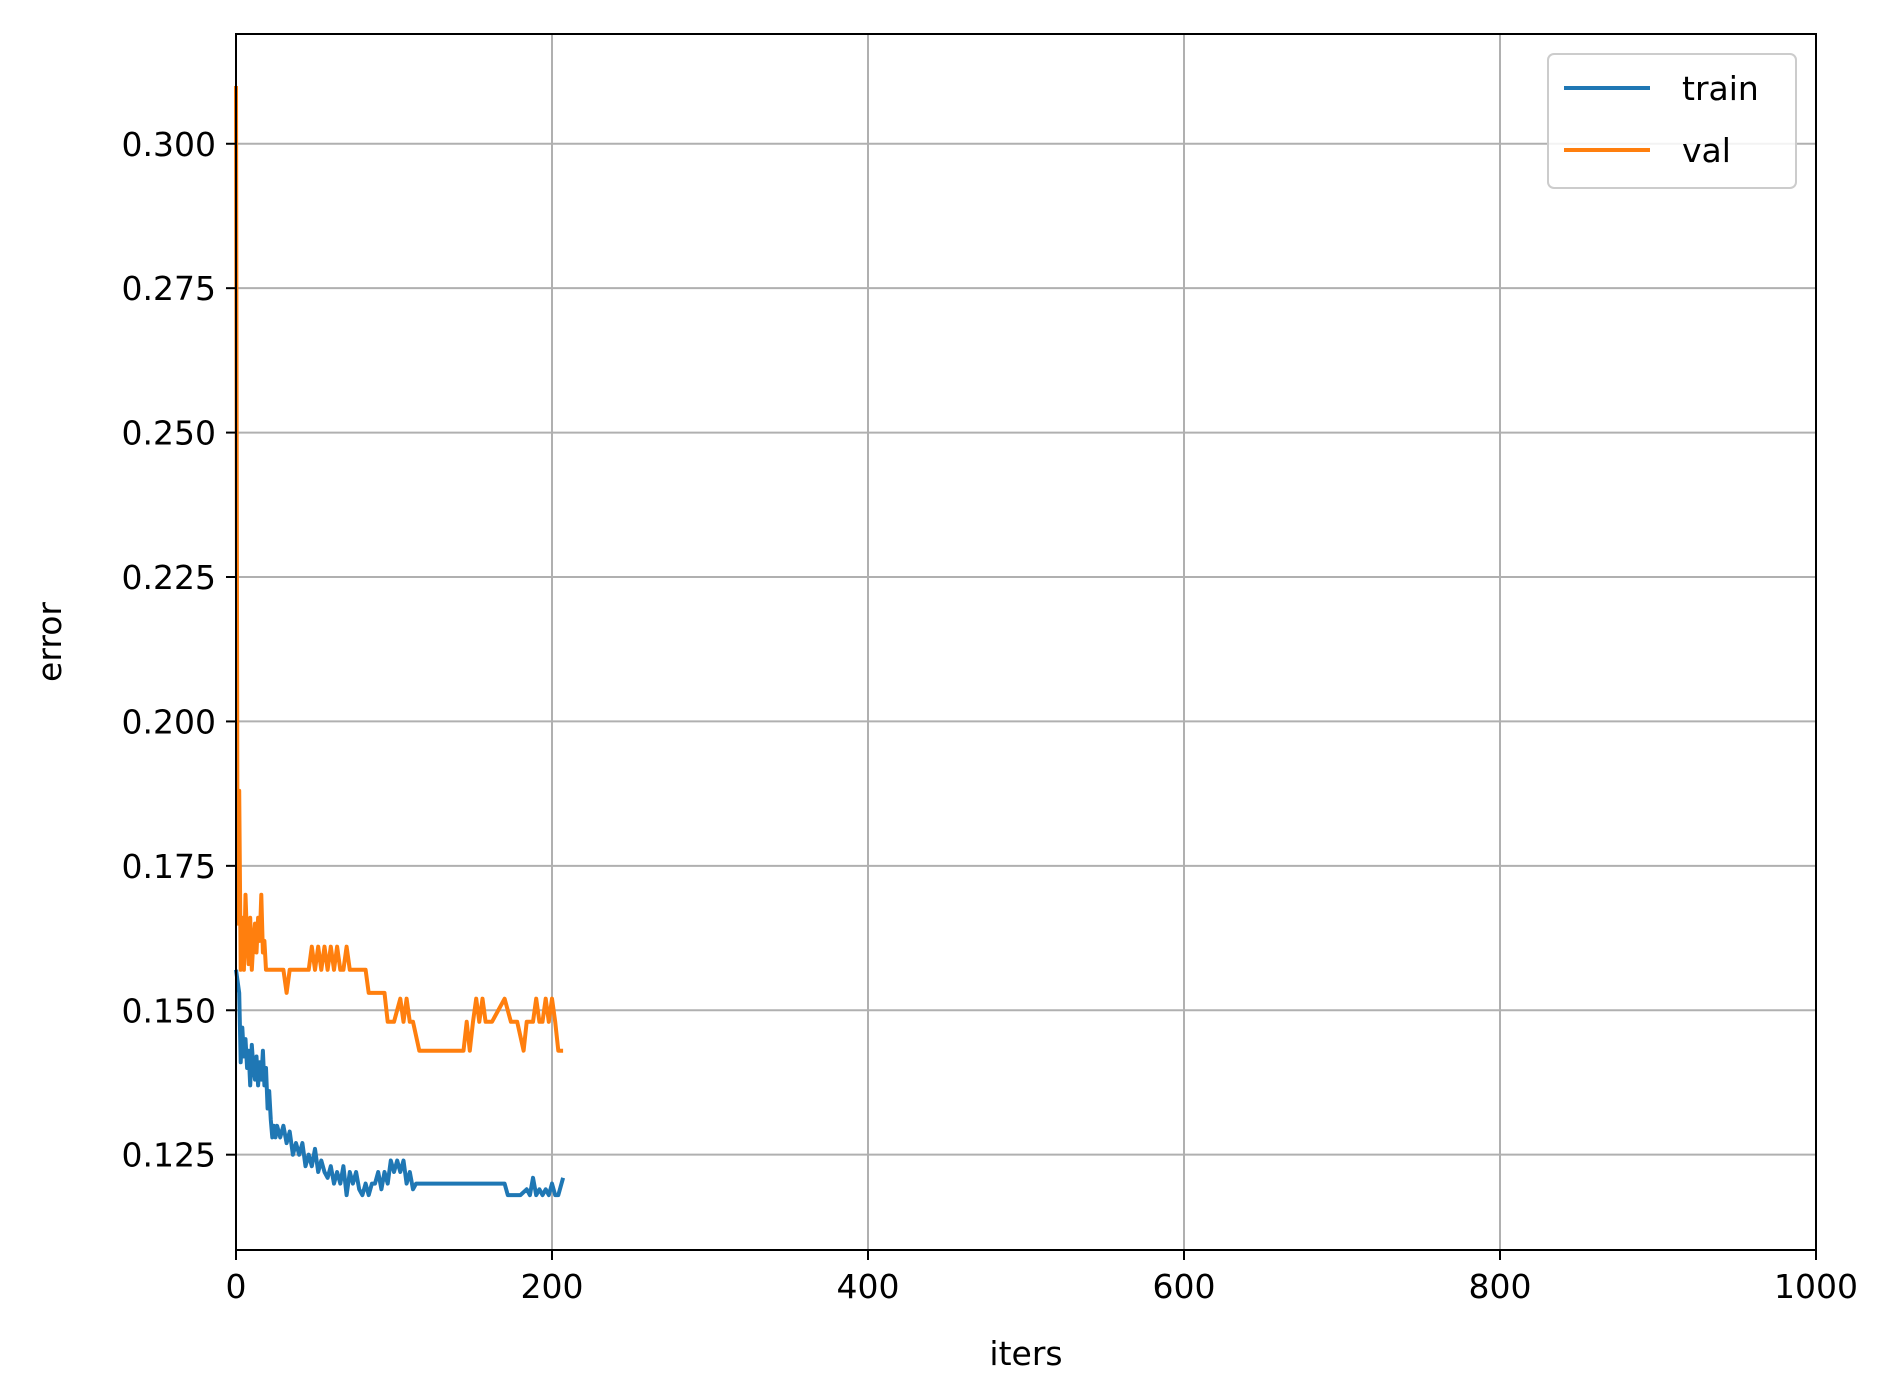 The image size is (1888, 1399). What do you see at coordinates (169, 1155) in the screenshot?
I see `y-tick-label: 0.125` at bounding box center [169, 1155].